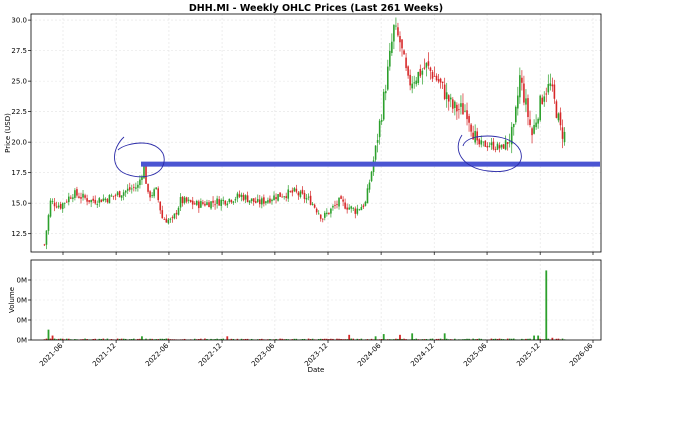 The image size is (696, 424). I want to click on price-tick-label: 25.0, so click(19, 82).